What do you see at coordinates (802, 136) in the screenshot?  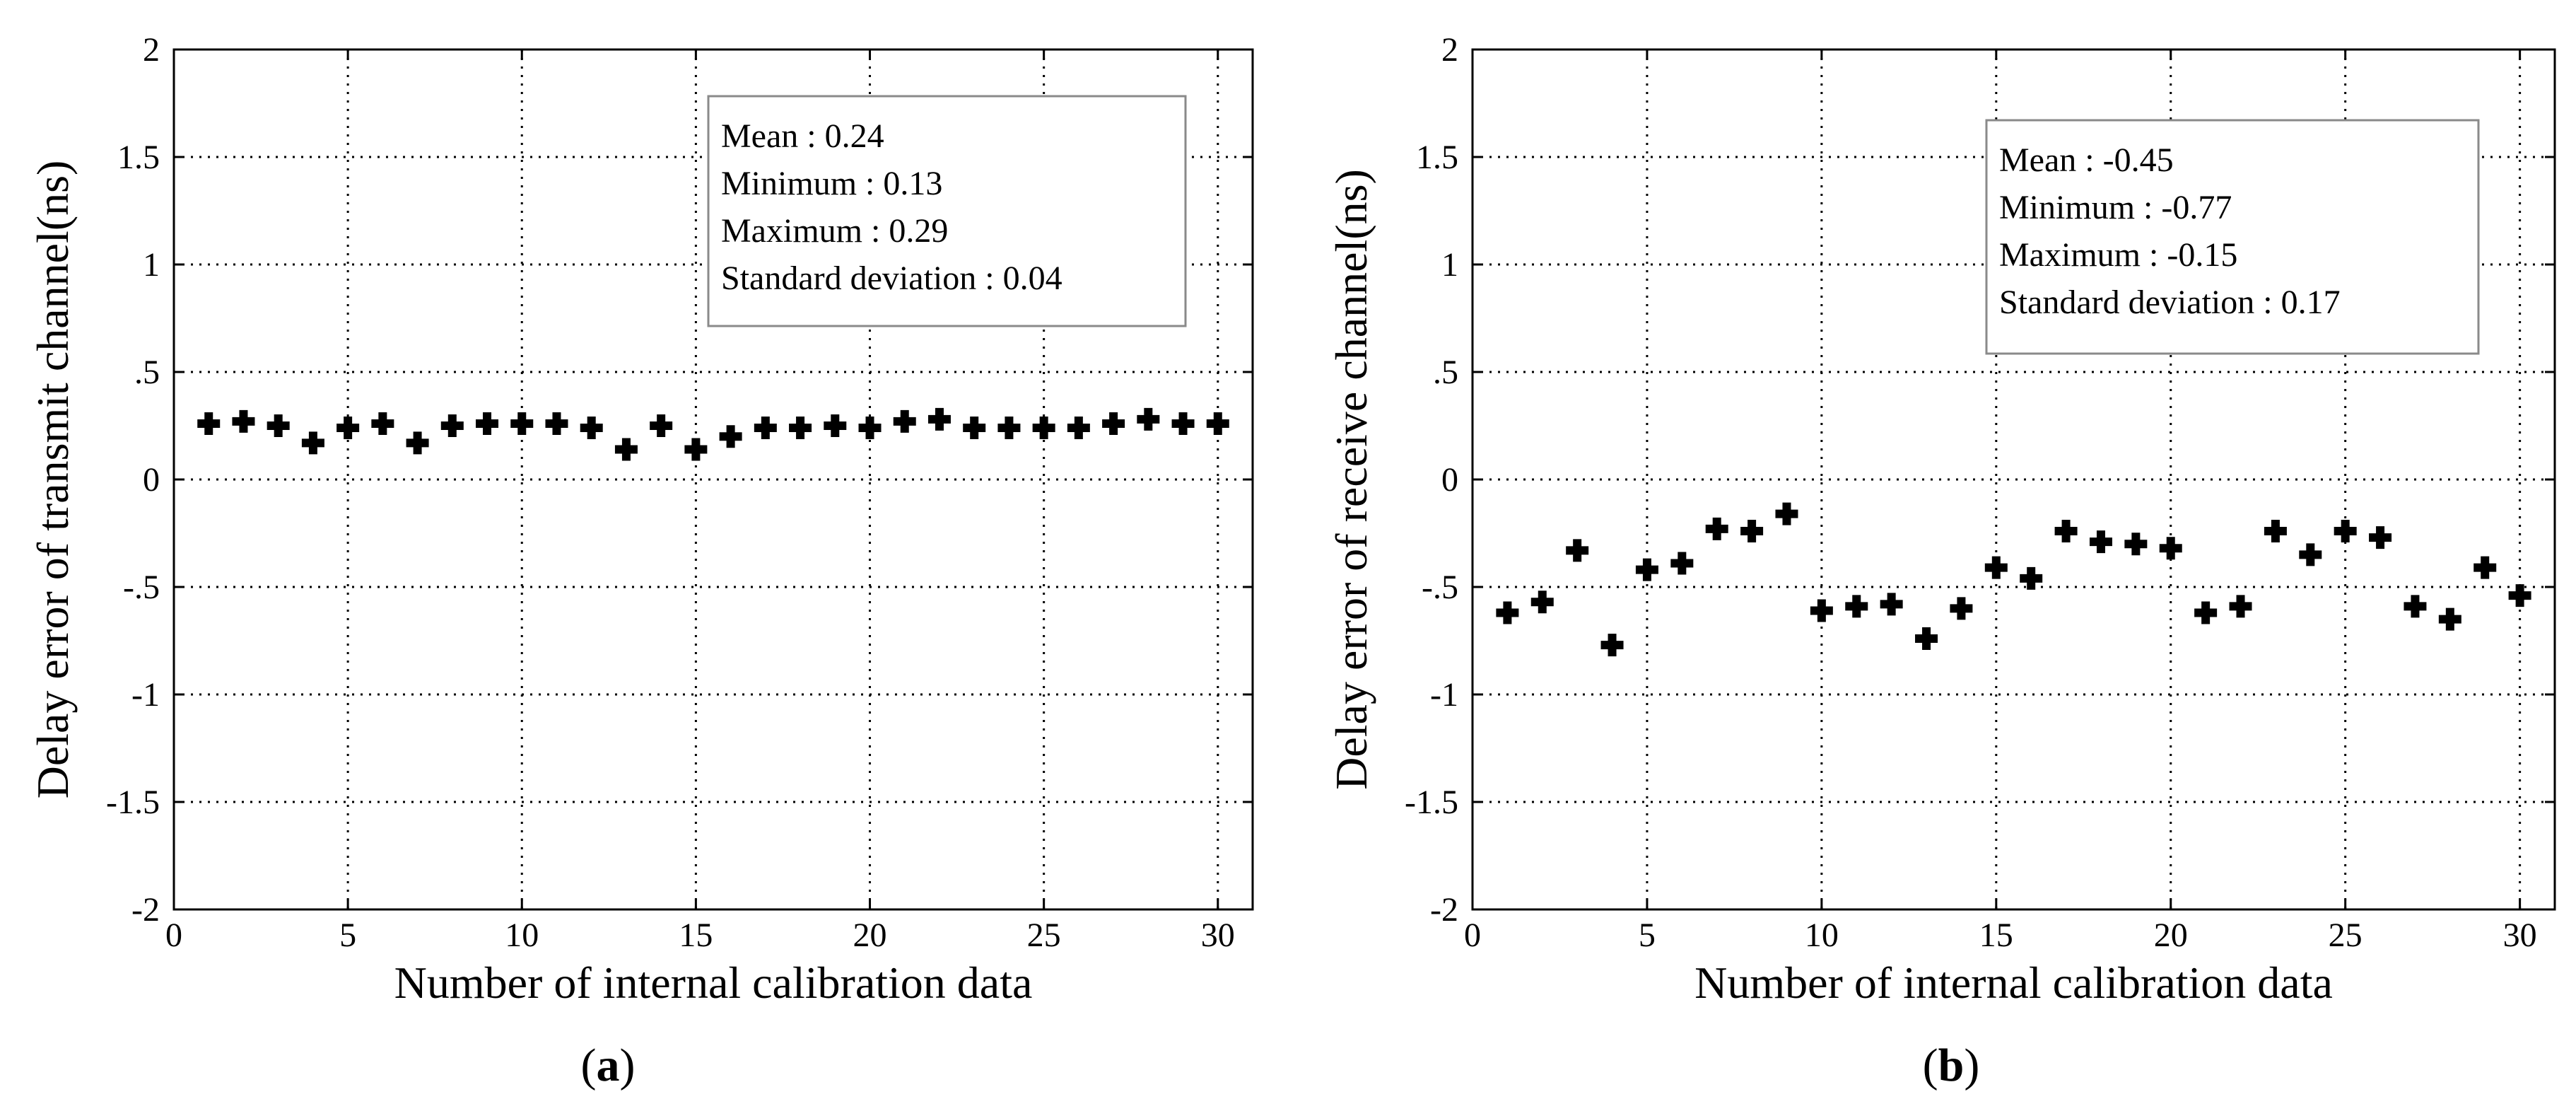 I see `stats-line: Mean : 0.24` at bounding box center [802, 136].